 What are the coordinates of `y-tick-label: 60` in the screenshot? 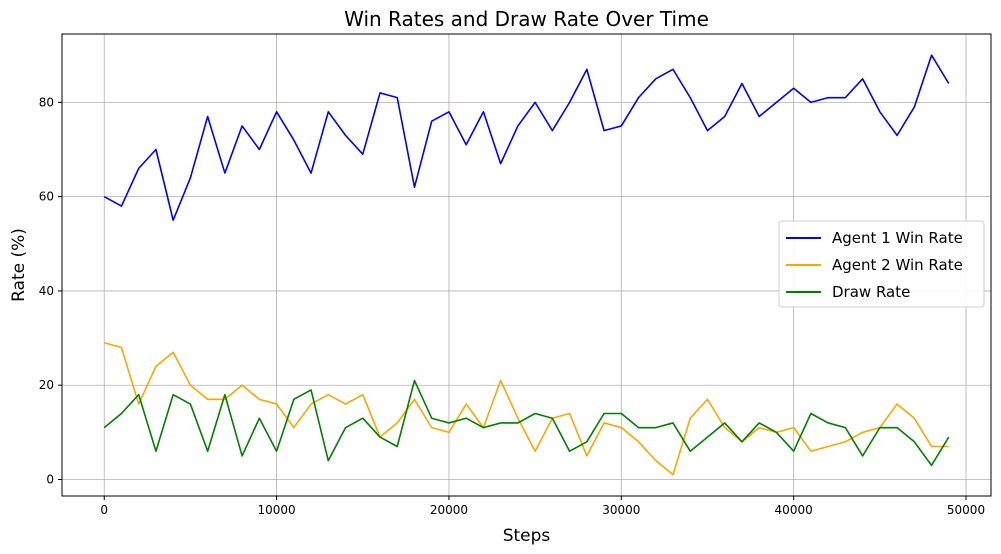 It's located at (46, 197).